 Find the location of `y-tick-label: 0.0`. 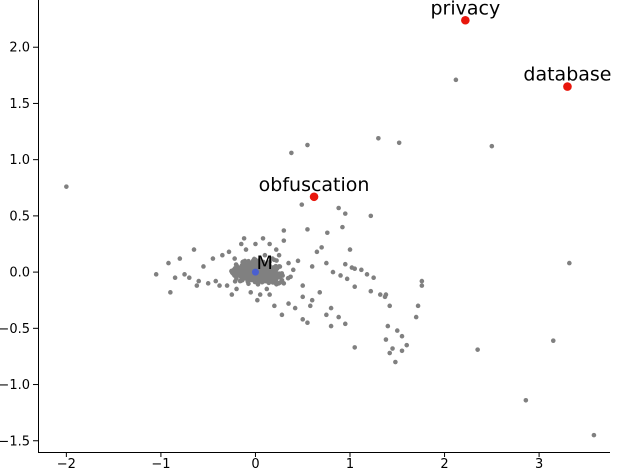

y-tick-label: 0.0 is located at coordinates (19, 273).